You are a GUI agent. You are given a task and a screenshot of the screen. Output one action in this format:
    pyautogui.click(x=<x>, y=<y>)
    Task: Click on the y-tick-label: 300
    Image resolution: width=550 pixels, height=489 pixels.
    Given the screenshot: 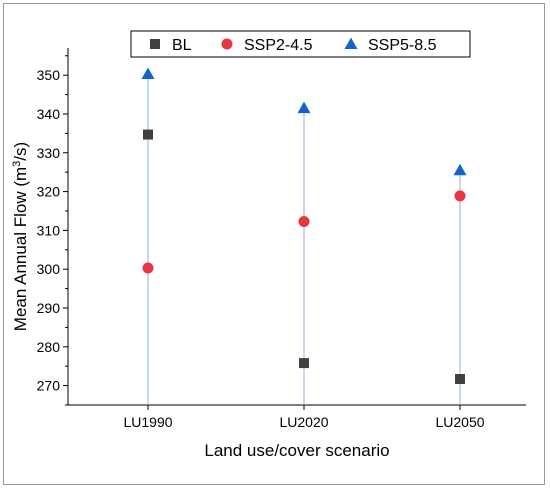 What is the action you would take?
    pyautogui.click(x=49, y=269)
    